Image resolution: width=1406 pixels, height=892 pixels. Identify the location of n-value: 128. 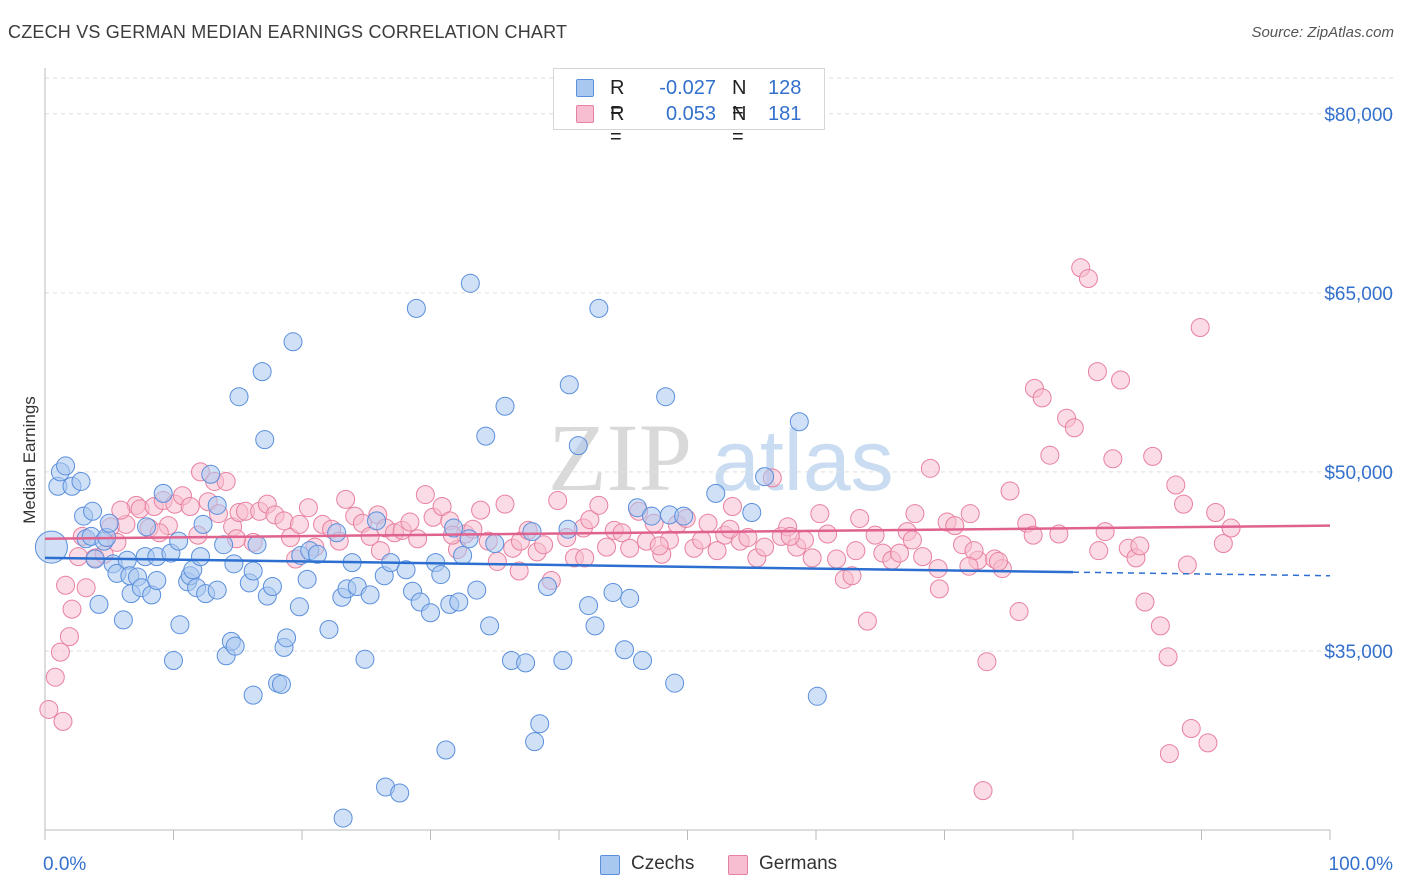
(785, 88).